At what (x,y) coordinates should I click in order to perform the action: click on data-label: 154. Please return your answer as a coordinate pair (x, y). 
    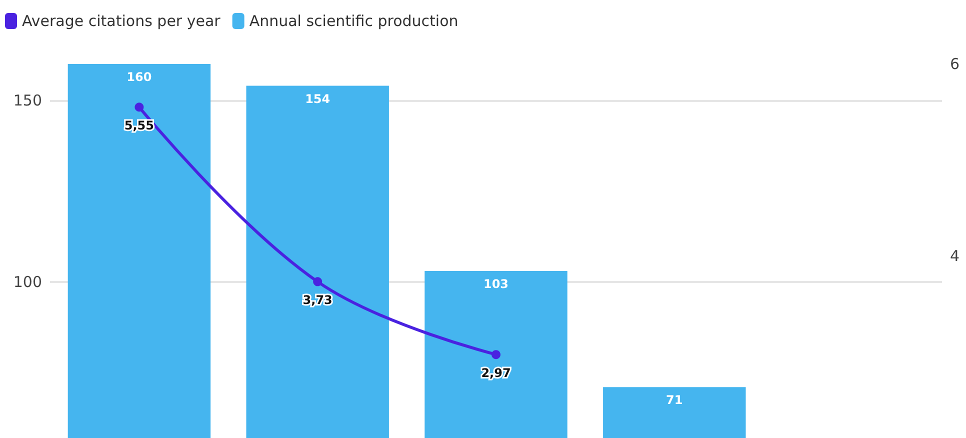
    Looking at the image, I should click on (317, 99).